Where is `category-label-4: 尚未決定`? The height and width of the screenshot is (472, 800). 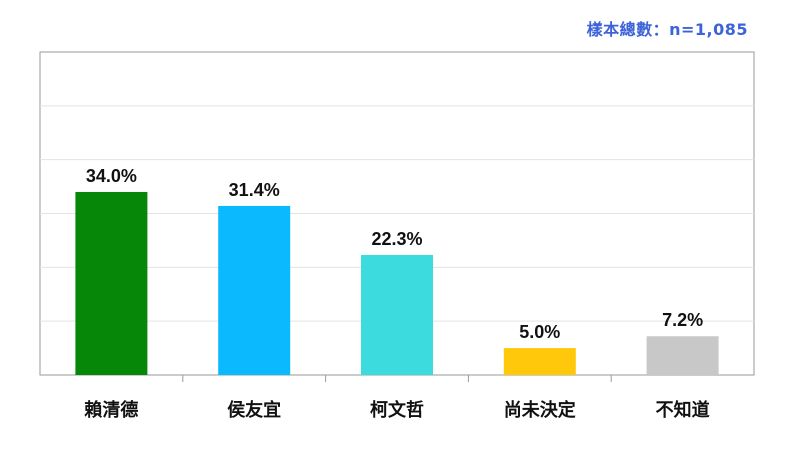
category-label-4: 尚未決定 is located at coordinates (540, 410).